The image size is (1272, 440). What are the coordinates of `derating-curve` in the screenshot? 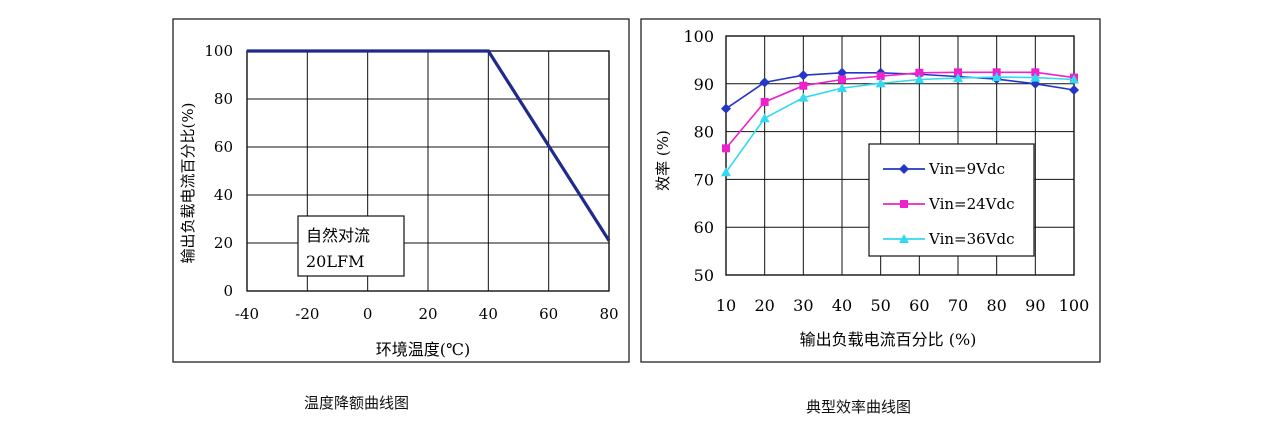 It's located at (429, 145).